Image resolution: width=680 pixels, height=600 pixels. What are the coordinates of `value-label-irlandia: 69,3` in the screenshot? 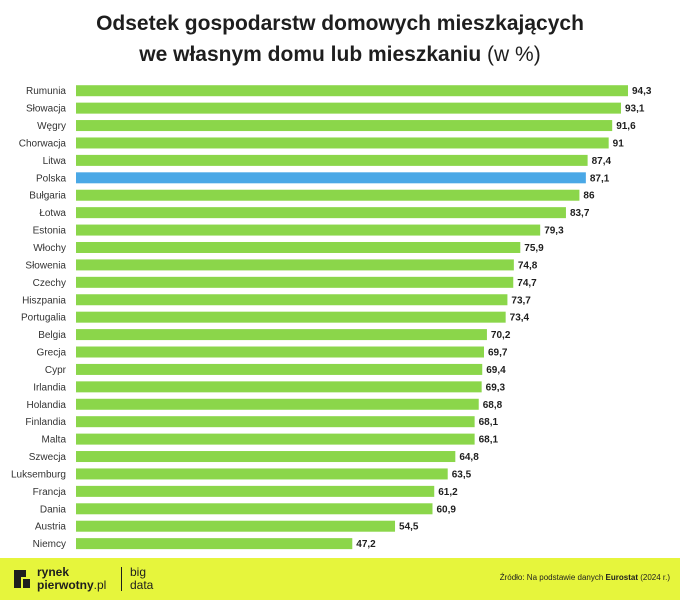 It's located at (496, 387).